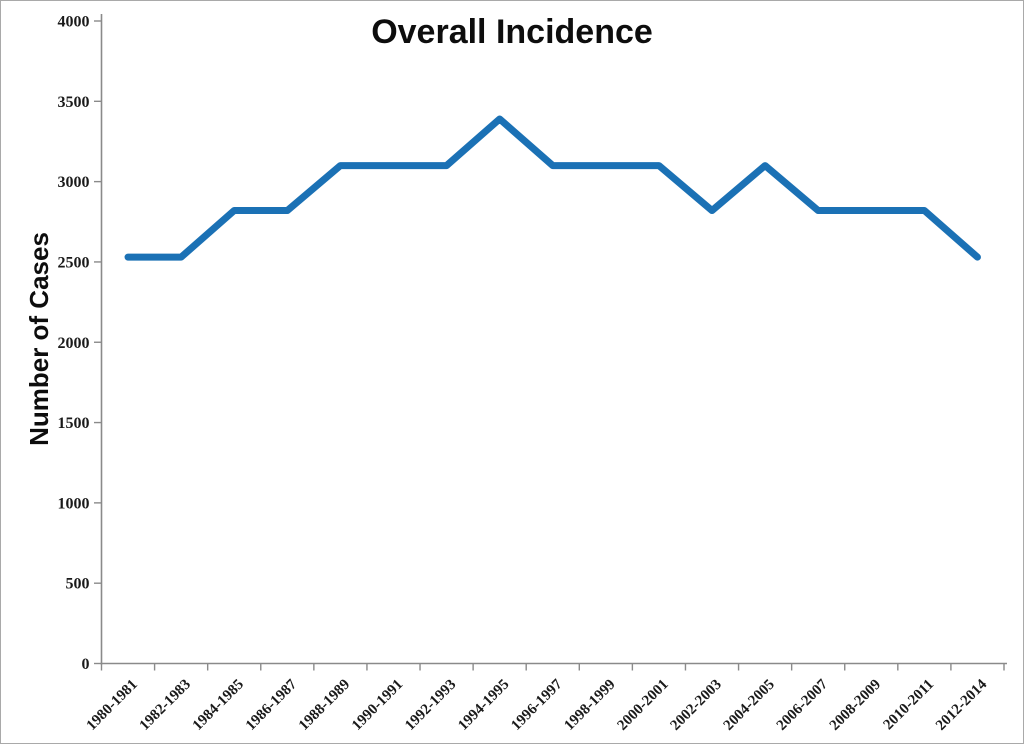  I want to click on x-tick-label: 2010-2011, so click(909, 705).